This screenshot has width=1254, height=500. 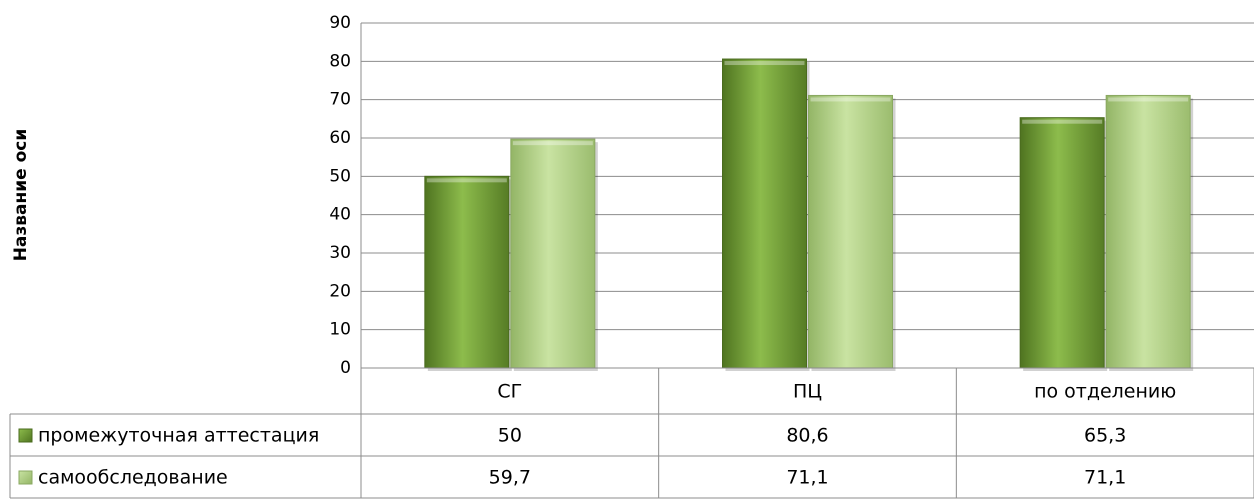 What do you see at coordinates (340, 23) in the screenshot?
I see `y-tick-label: 90` at bounding box center [340, 23].